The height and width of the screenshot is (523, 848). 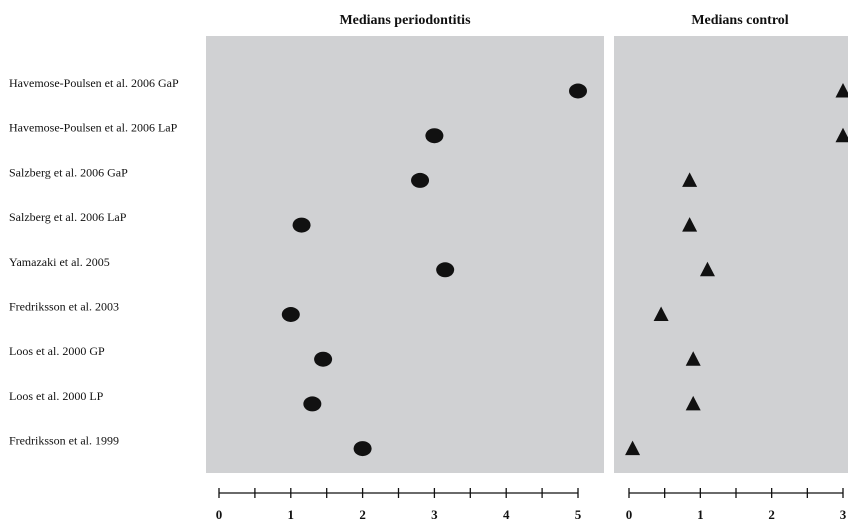 What do you see at coordinates (578, 514) in the screenshot?
I see `periodontitis-tick-label: 5` at bounding box center [578, 514].